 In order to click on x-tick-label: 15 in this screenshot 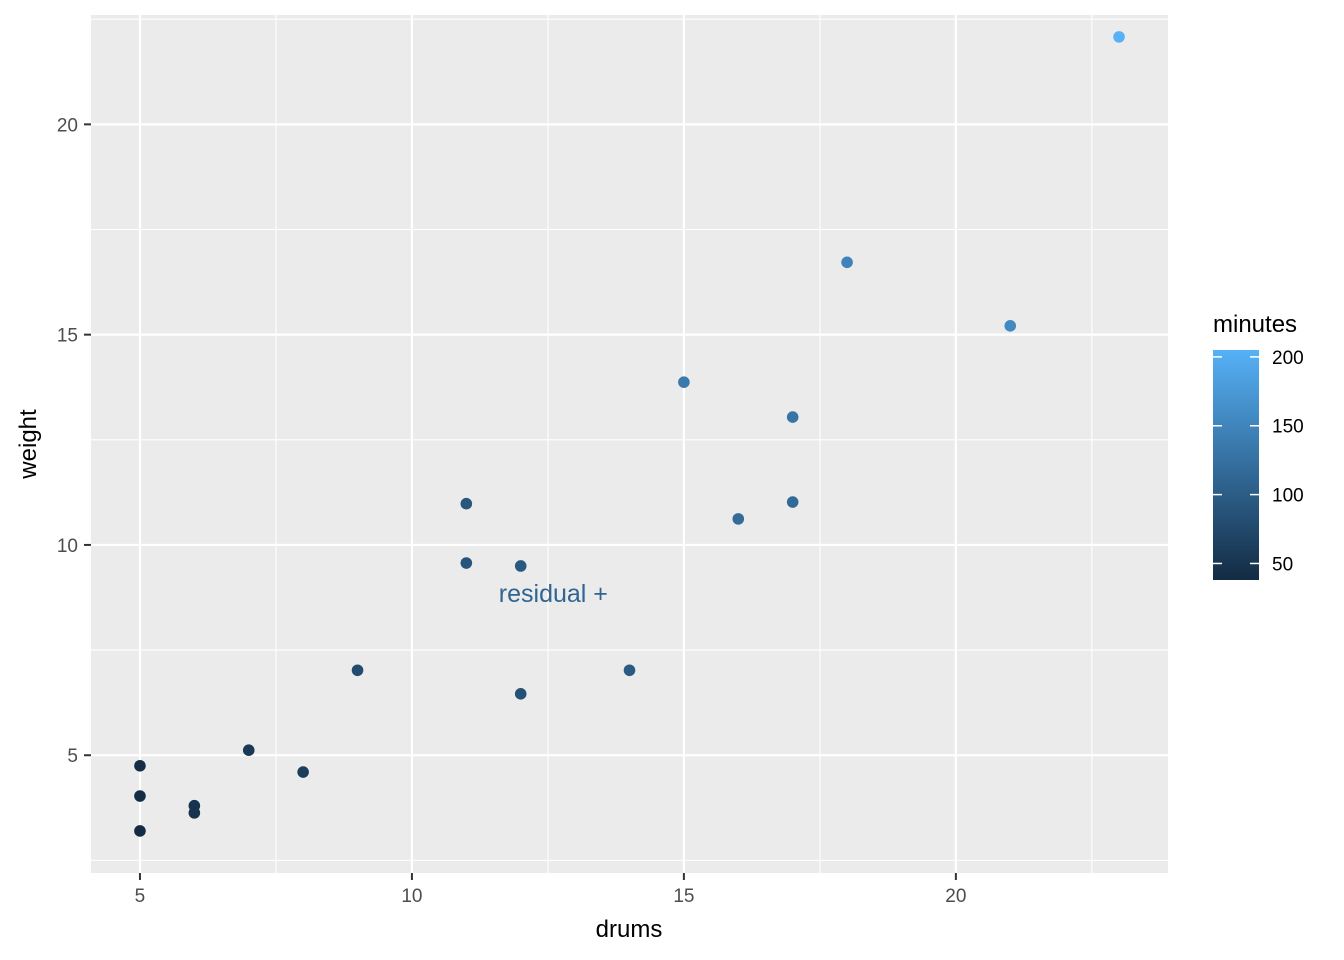, I will do `click(683, 896)`.